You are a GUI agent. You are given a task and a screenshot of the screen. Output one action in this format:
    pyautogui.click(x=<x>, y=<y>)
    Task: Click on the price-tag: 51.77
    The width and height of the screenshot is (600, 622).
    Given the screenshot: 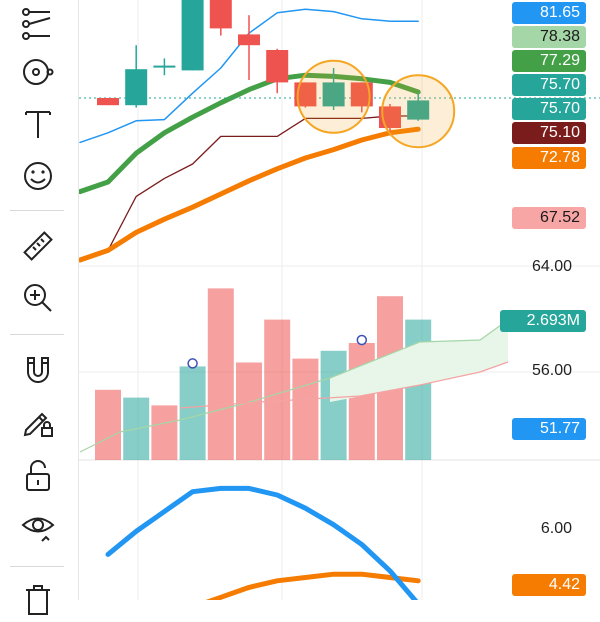 What is the action you would take?
    pyautogui.click(x=549, y=429)
    